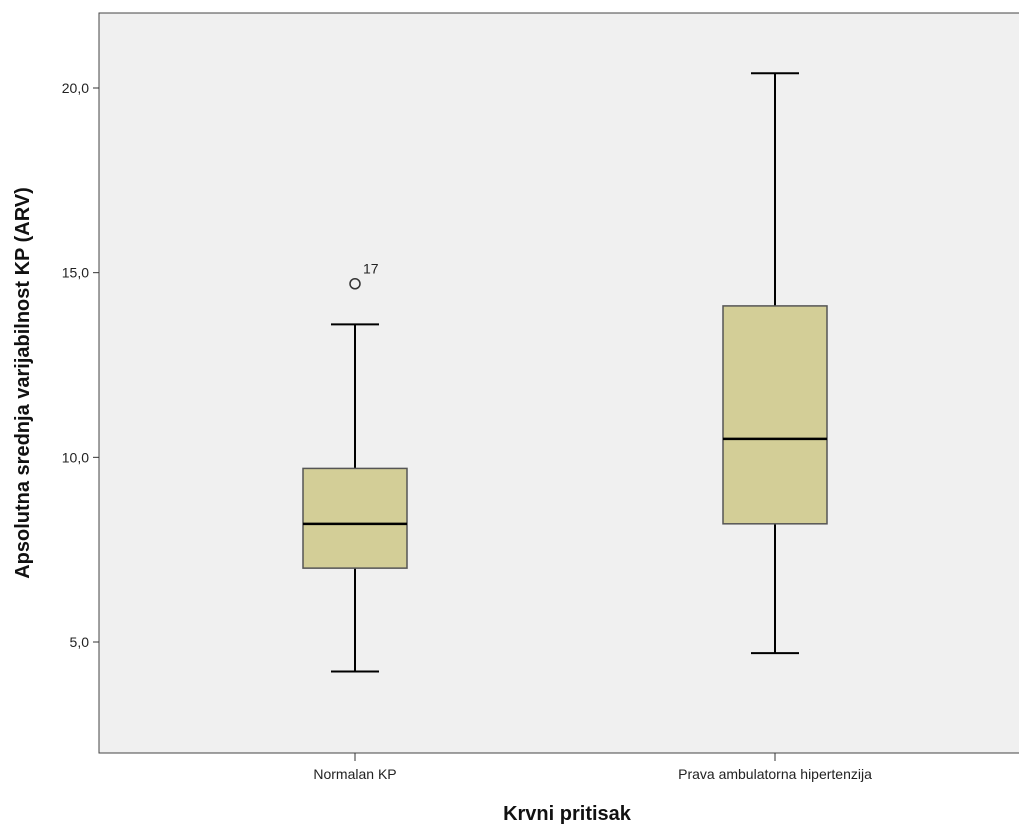  I want to click on y-axis: 5,0 10,0 15,0 20,0, so click(80, 365).